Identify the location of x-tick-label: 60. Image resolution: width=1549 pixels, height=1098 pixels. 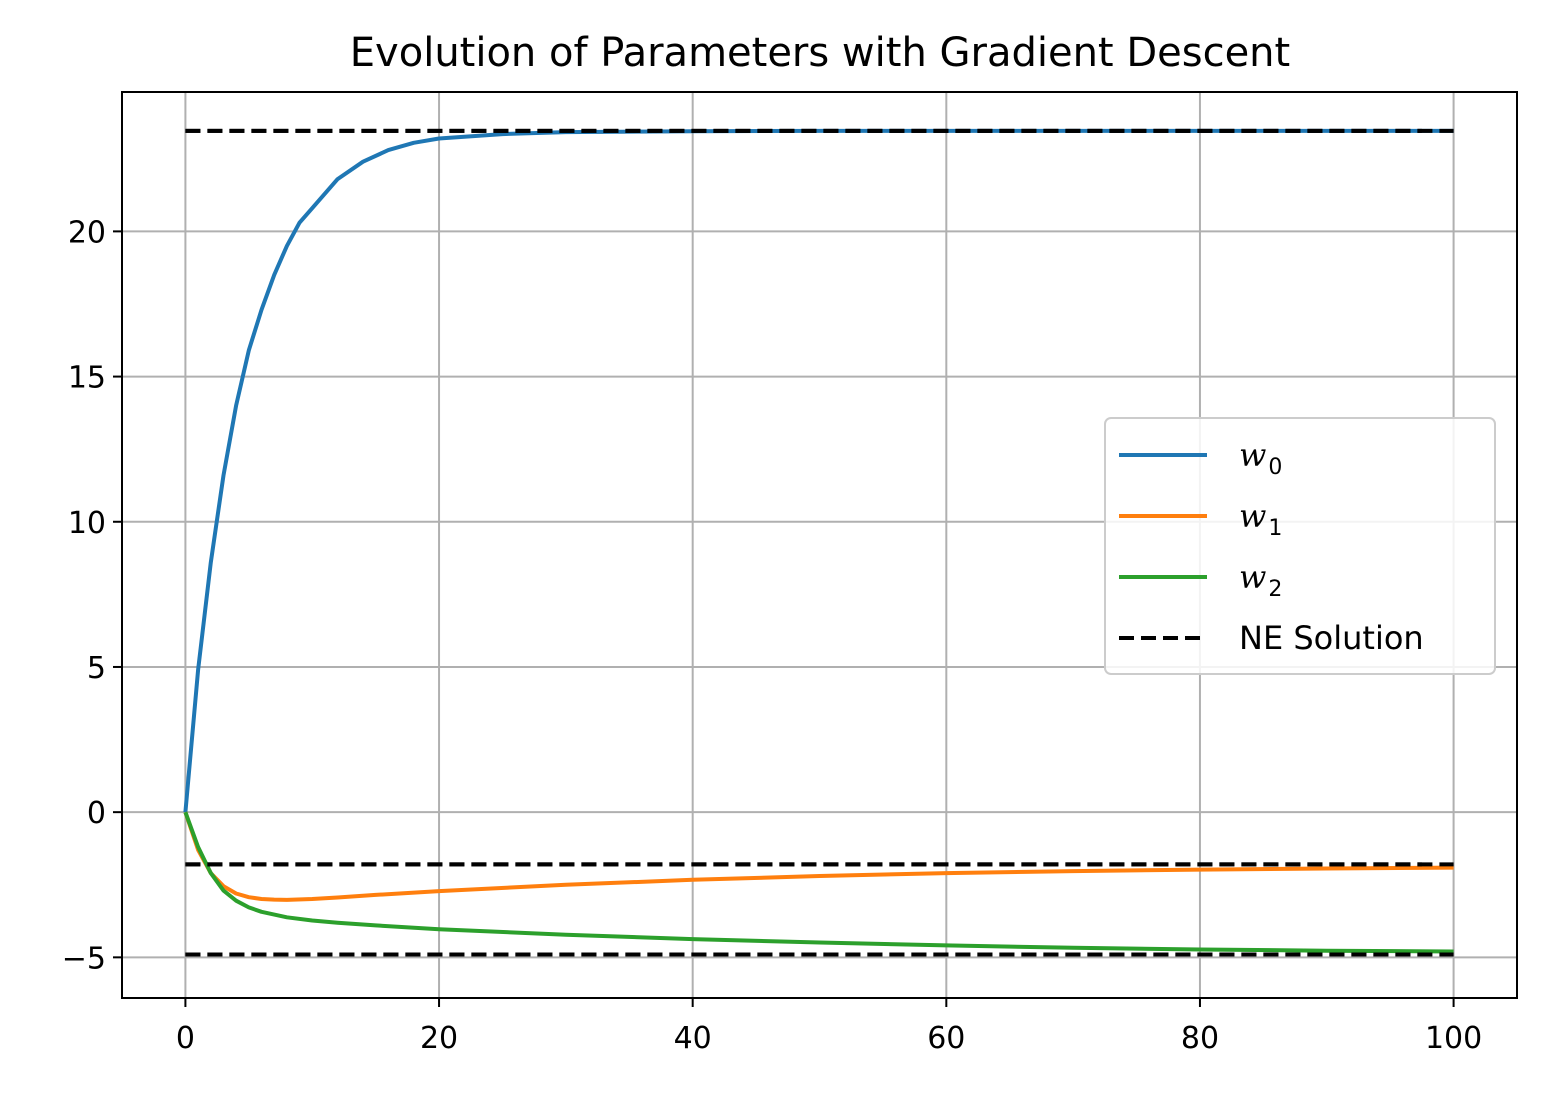
(946, 1038).